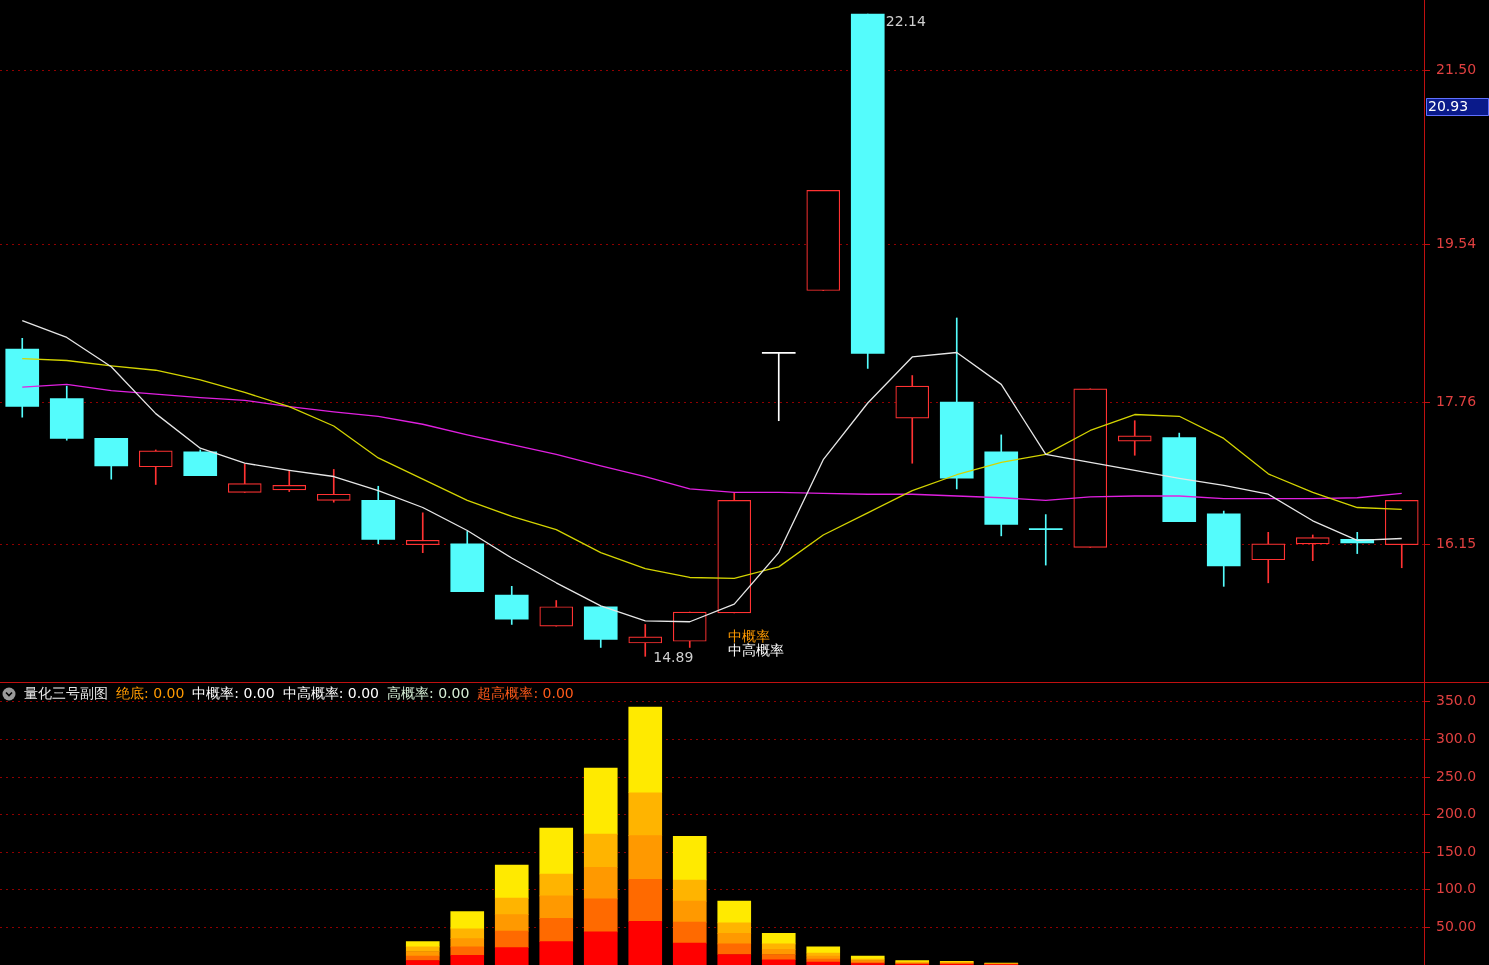  I want to click on y-tick-label: 300.0, so click(1456, 738).